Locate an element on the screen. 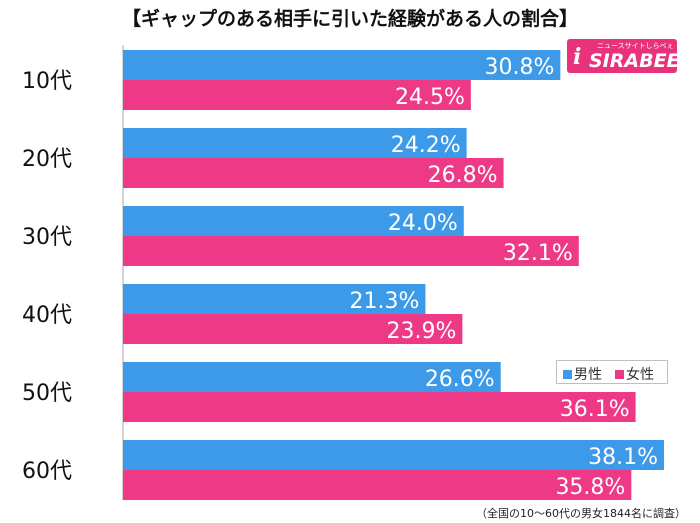 This screenshot has height=523, width=700. logo-tagline: ニュースサイトしらべぇ is located at coordinates (635, 46).